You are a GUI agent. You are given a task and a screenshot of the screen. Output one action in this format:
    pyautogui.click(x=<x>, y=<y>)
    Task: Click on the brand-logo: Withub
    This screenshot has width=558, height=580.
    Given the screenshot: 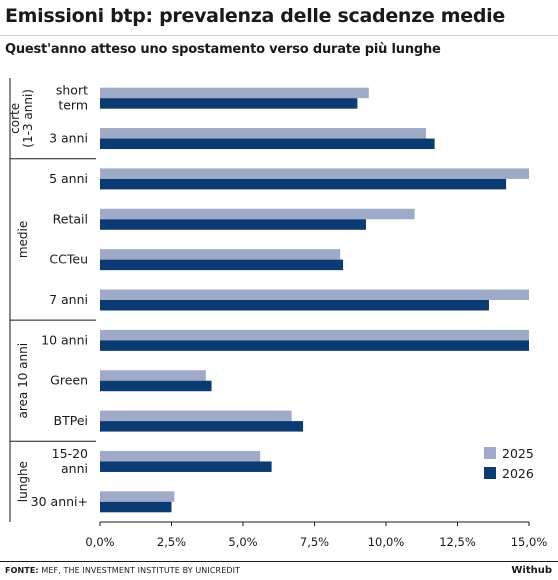 What is the action you would take?
    pyautogui.click(x=531, y=570)
    